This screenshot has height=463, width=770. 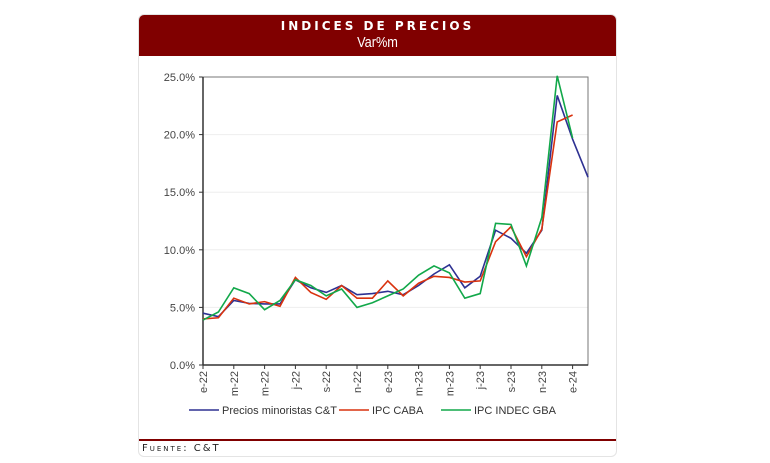 I want to click on legend-label: IPC INDEC GBA, so click(x=515, y=411).